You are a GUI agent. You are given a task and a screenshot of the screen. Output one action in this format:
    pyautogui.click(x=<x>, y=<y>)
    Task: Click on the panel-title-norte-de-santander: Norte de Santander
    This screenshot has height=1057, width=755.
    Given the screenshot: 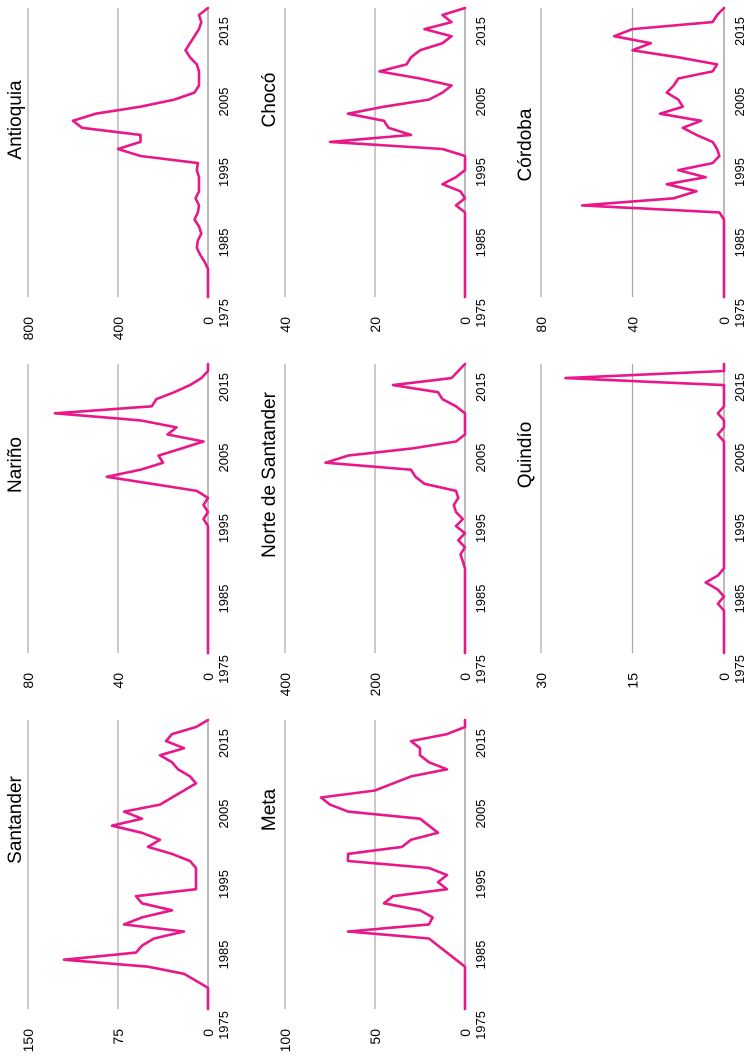 What is the action you would take?
    pyautogui.click(x=269, y=474)
    